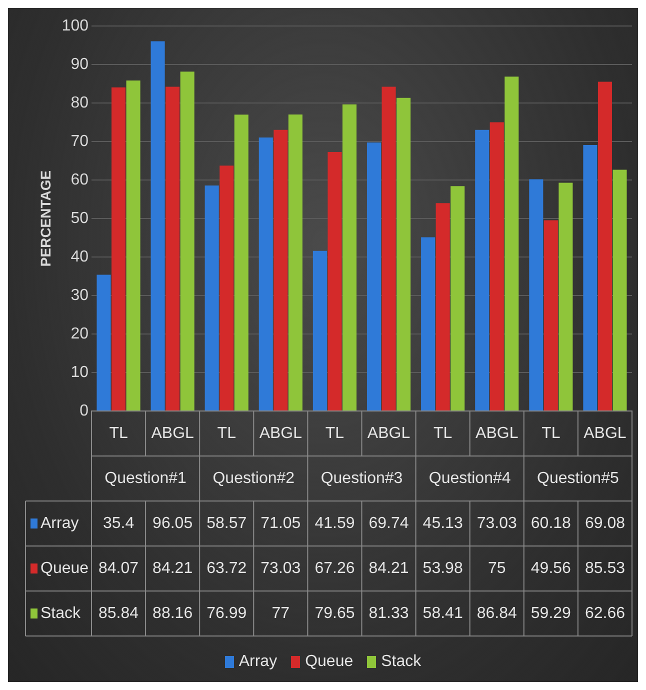 This screenshot has width=646, height=690. Describe the element at coordinates (226, 523) in the screenshot. I see `data-label: 58.57` at that location.